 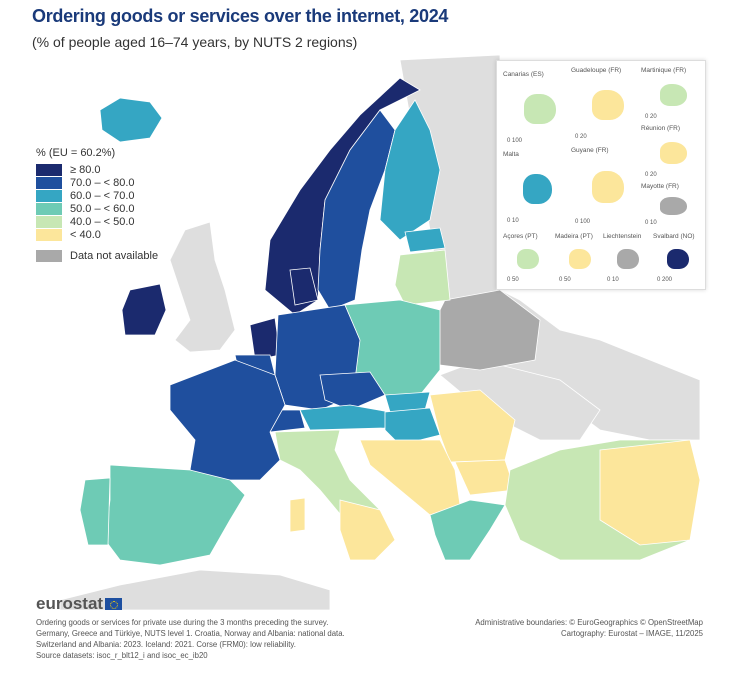 I want to click on legend-item-not-available: Data not available, so click(x=97, y=255).